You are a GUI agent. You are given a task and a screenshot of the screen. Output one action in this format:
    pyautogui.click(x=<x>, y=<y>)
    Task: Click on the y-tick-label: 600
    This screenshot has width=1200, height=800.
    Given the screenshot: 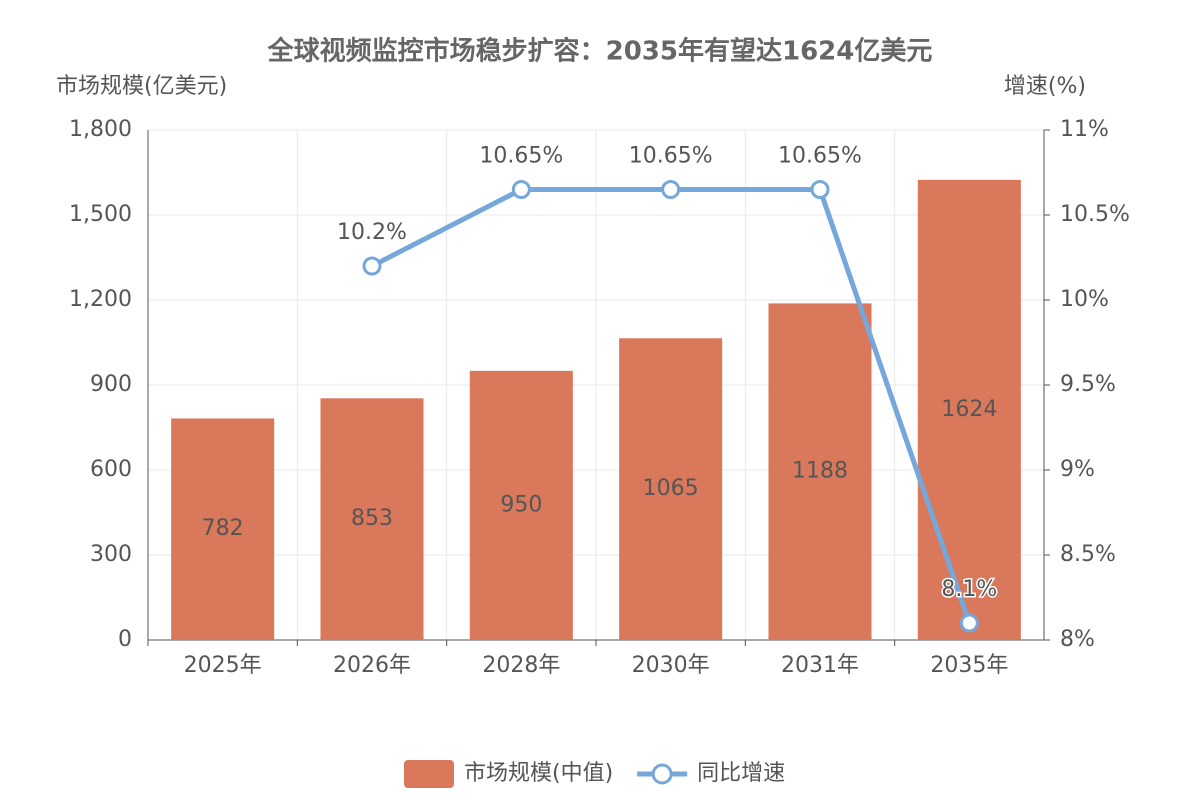 What is the action you would take?
    pyautogui.click(x=111, y=469)
    